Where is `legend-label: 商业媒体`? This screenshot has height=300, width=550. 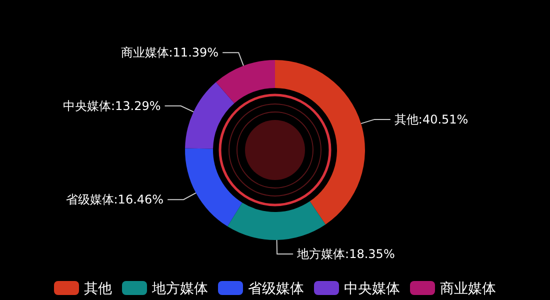
legend-label: 商业媒体 is located at coordinates (468, 289).